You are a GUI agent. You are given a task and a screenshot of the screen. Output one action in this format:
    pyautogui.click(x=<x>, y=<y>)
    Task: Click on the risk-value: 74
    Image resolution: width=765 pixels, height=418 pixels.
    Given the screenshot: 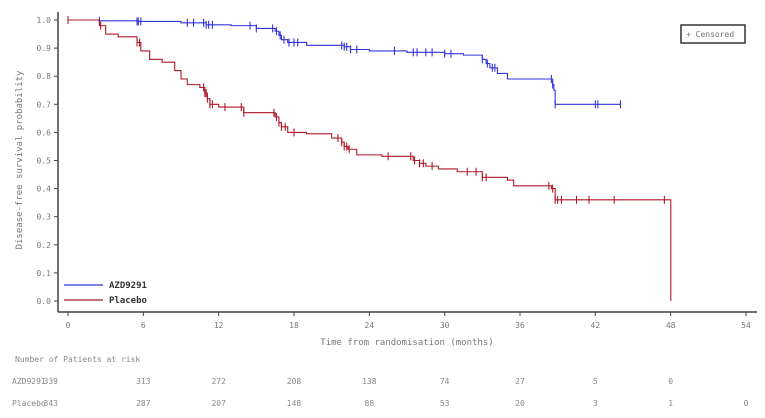 What is the action you would take?
    pyautogui.click(x=445, y=381)
    